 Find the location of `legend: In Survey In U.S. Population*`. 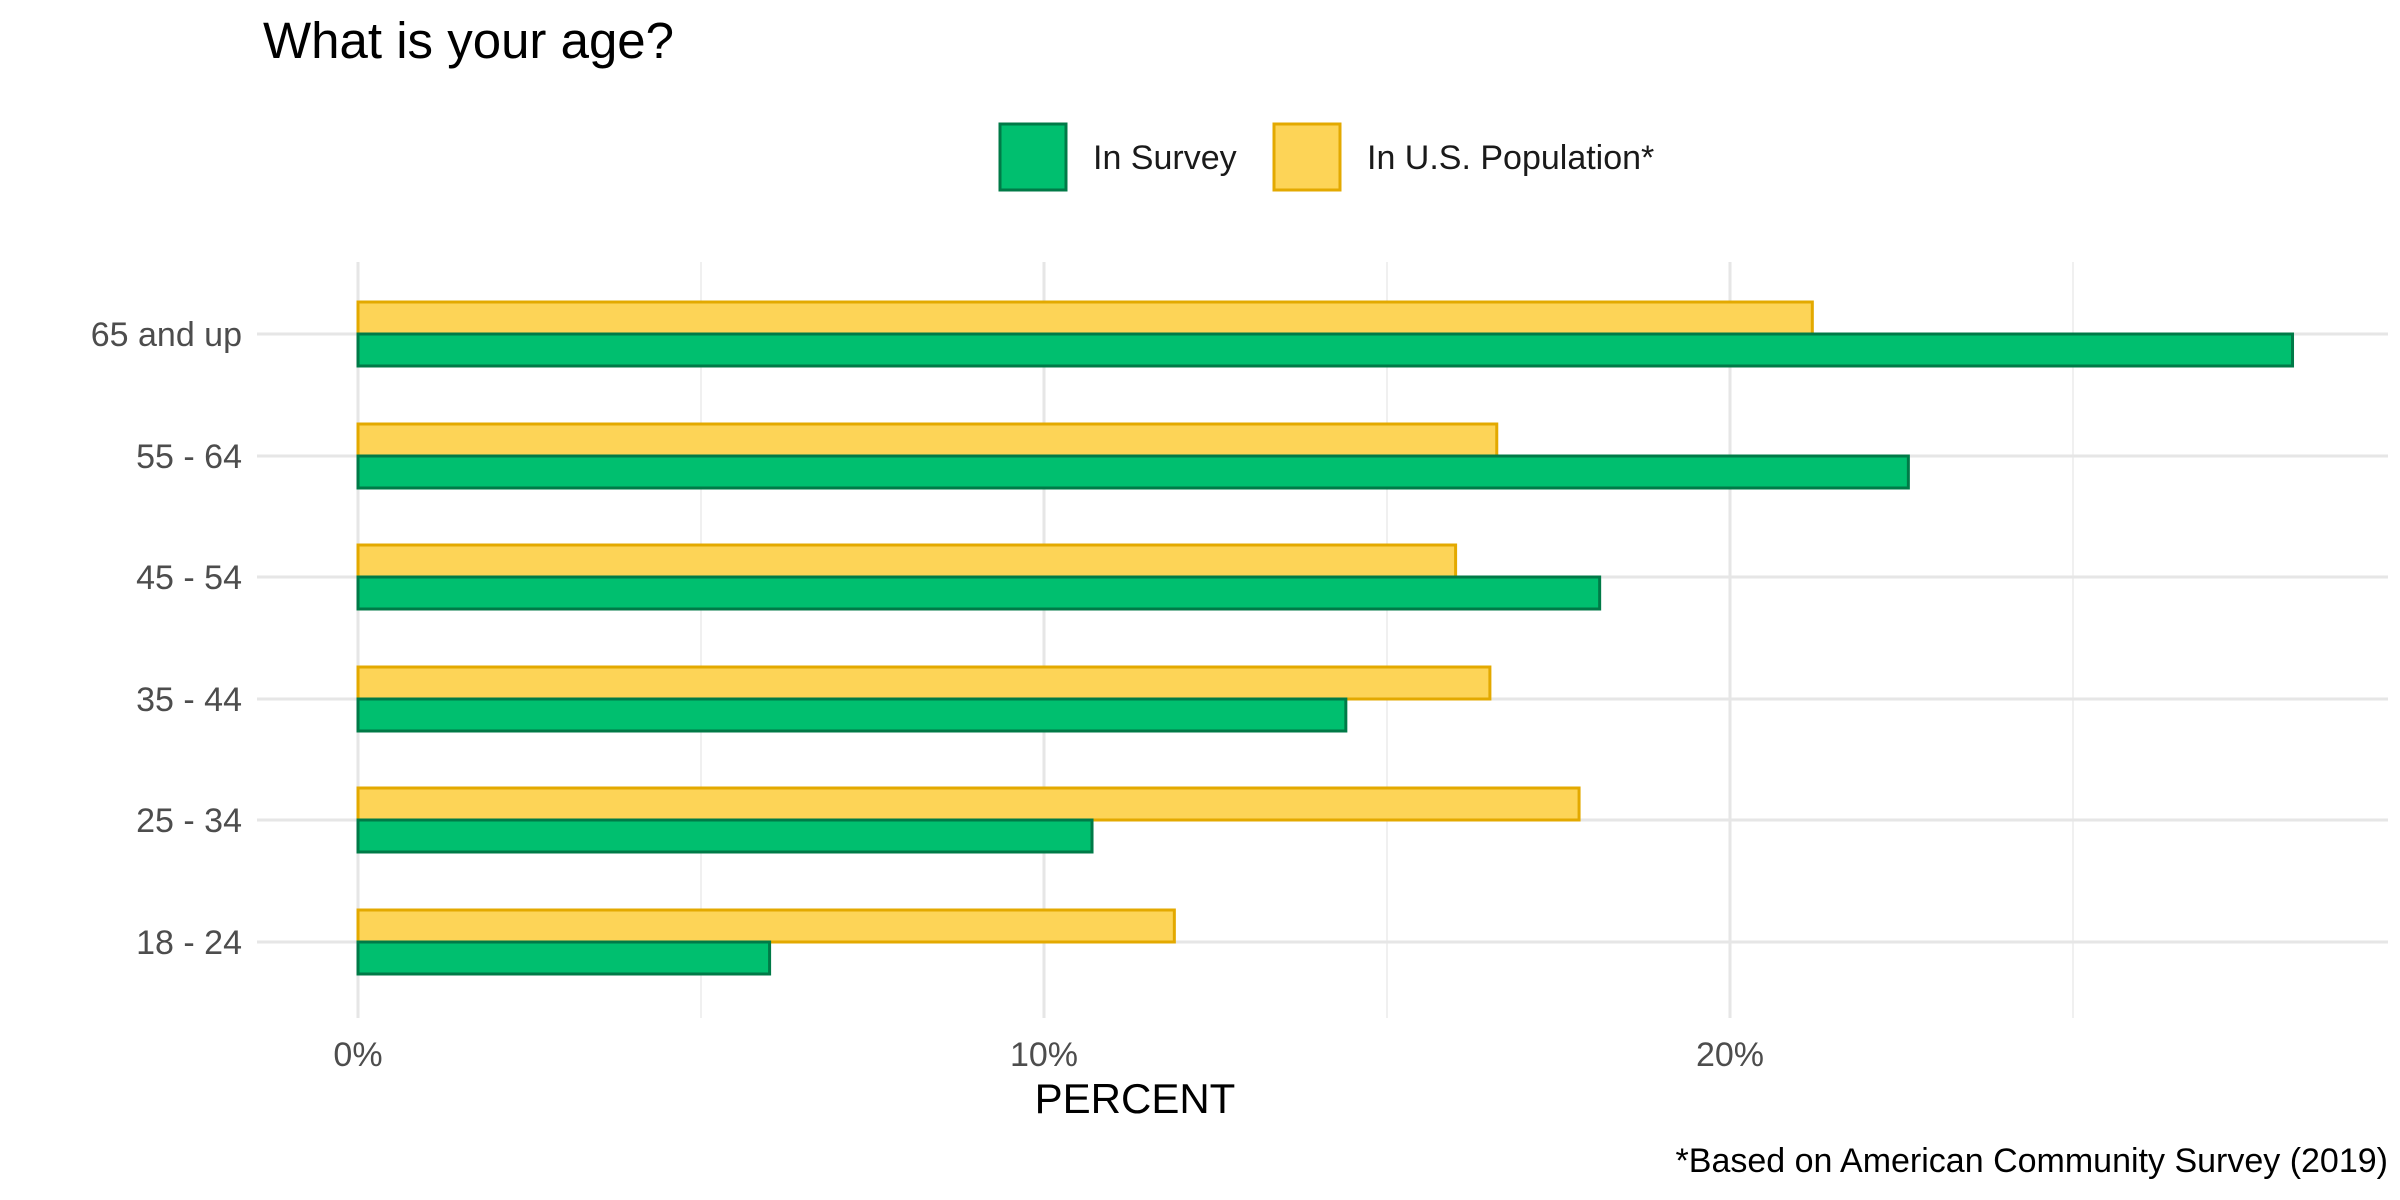

legend: In Survey In U.S. Population* is located at coordinates (1326, 157).